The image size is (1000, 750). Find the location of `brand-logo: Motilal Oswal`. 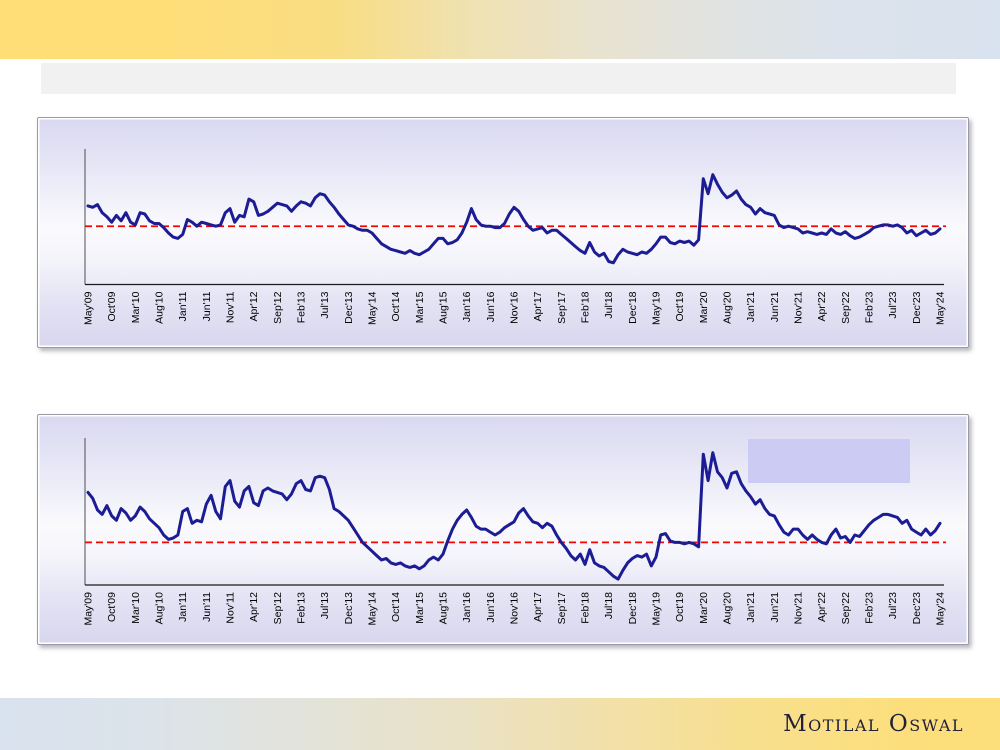

brand-logo: Motilal Oswal is located at coordinates (873, 724).